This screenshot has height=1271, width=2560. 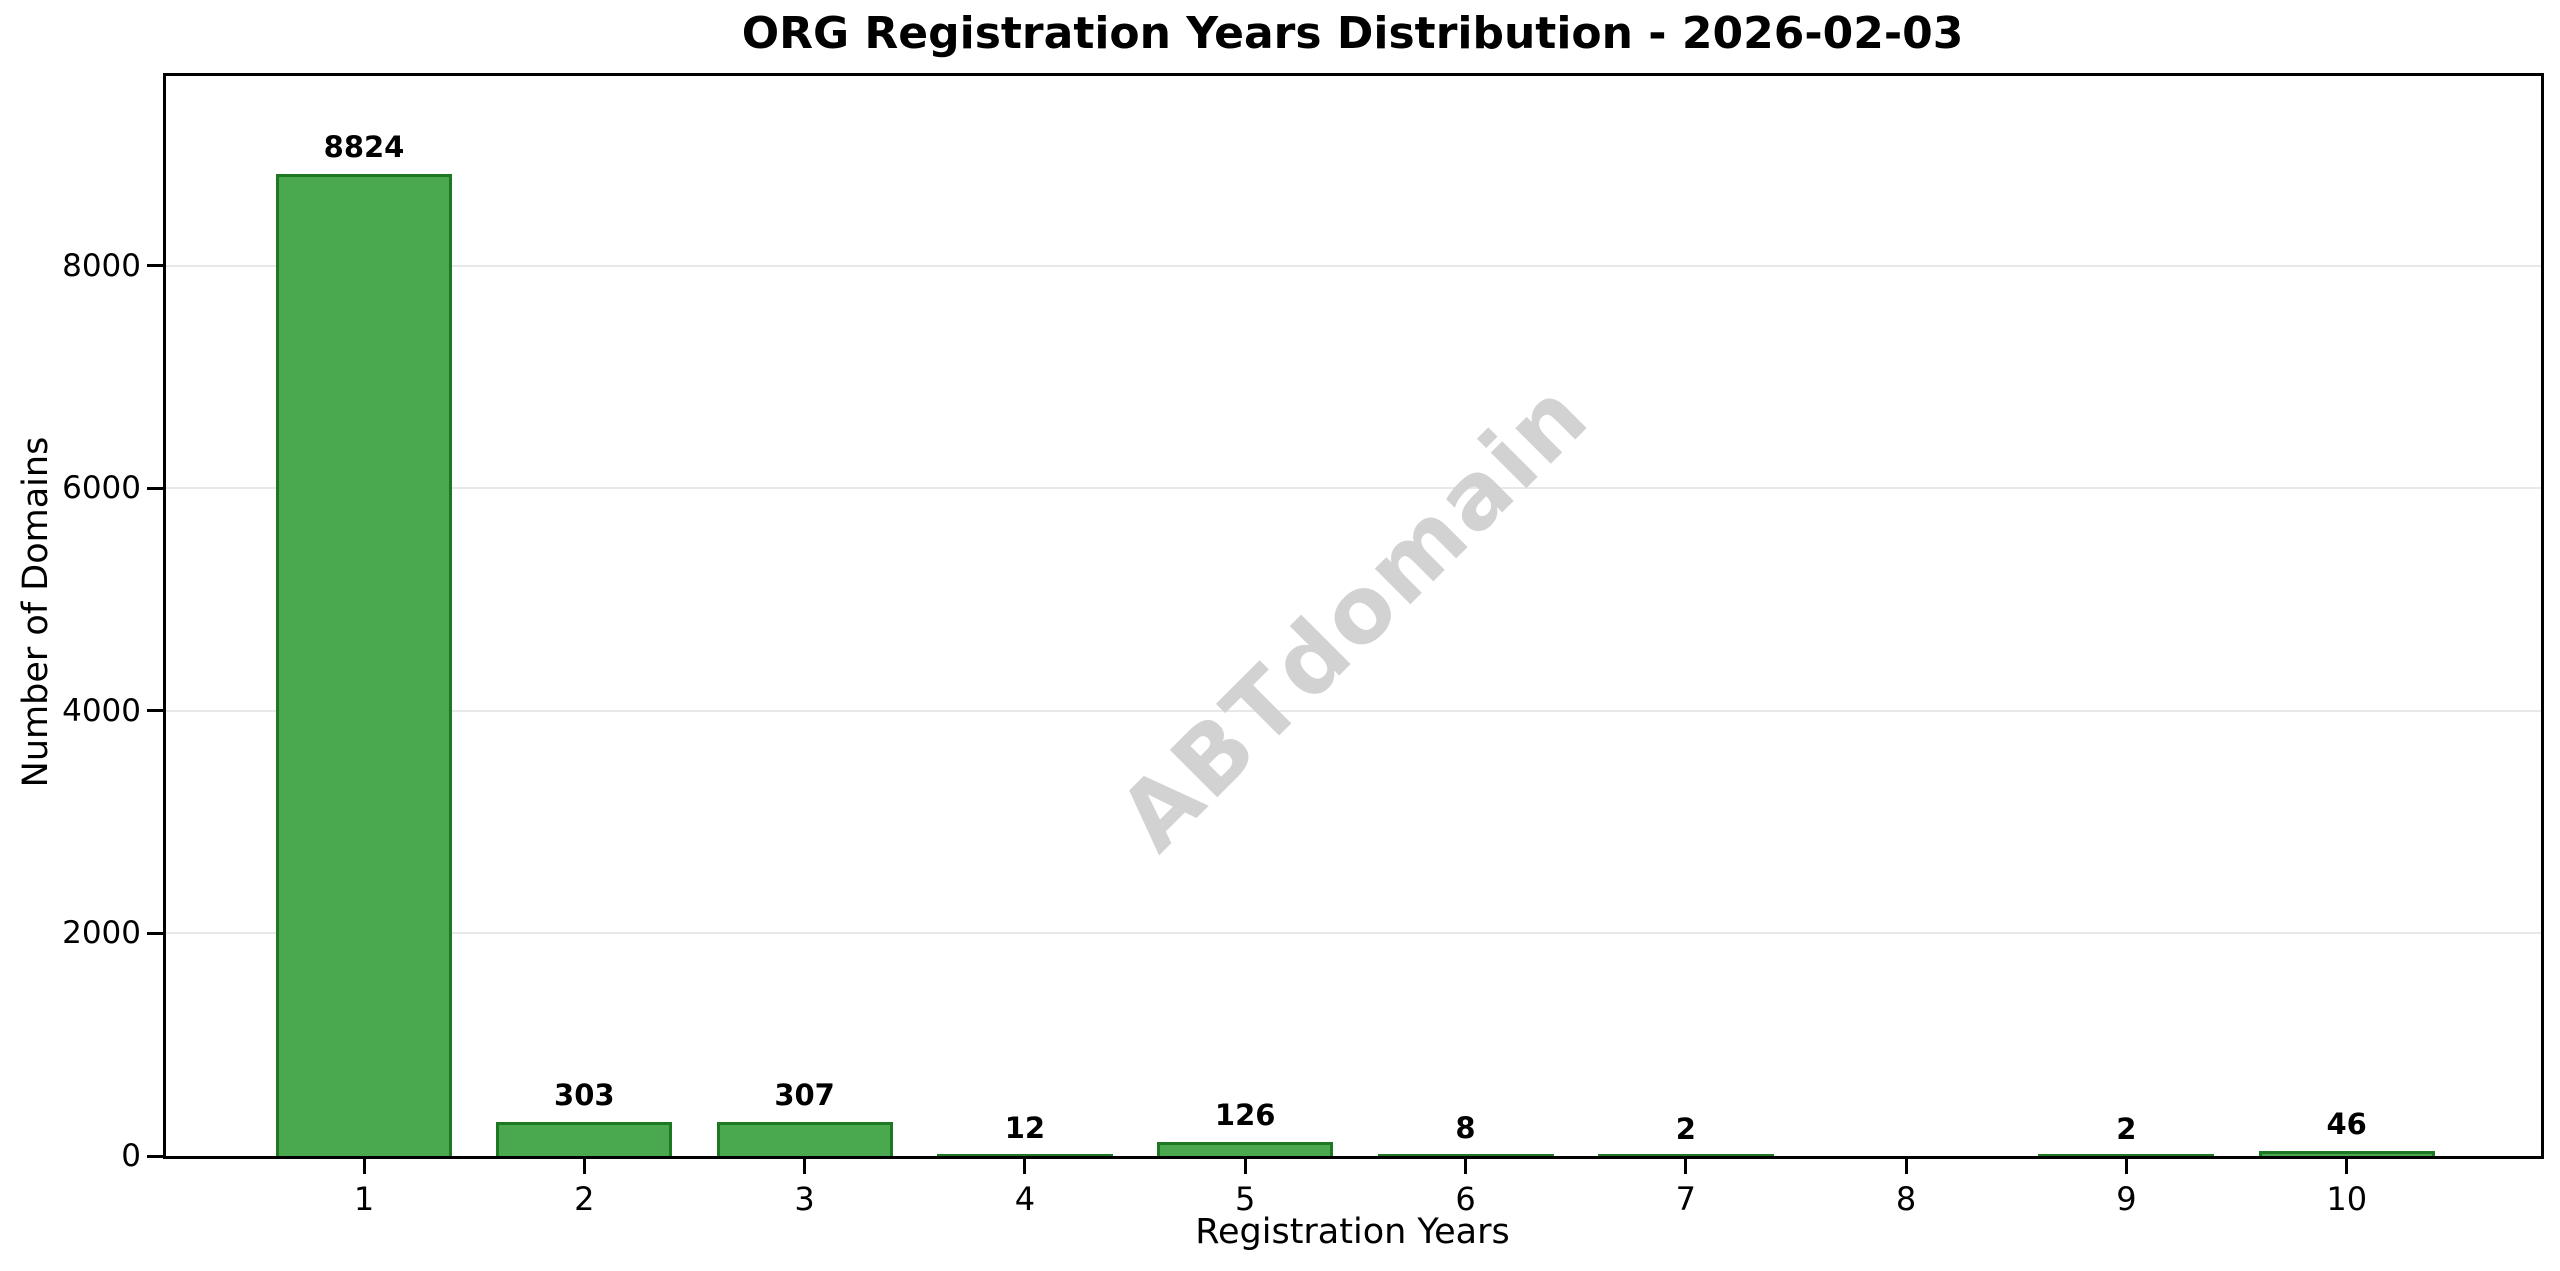 I want to click on bar-value-label: 8824, so click(x=364, y=147).